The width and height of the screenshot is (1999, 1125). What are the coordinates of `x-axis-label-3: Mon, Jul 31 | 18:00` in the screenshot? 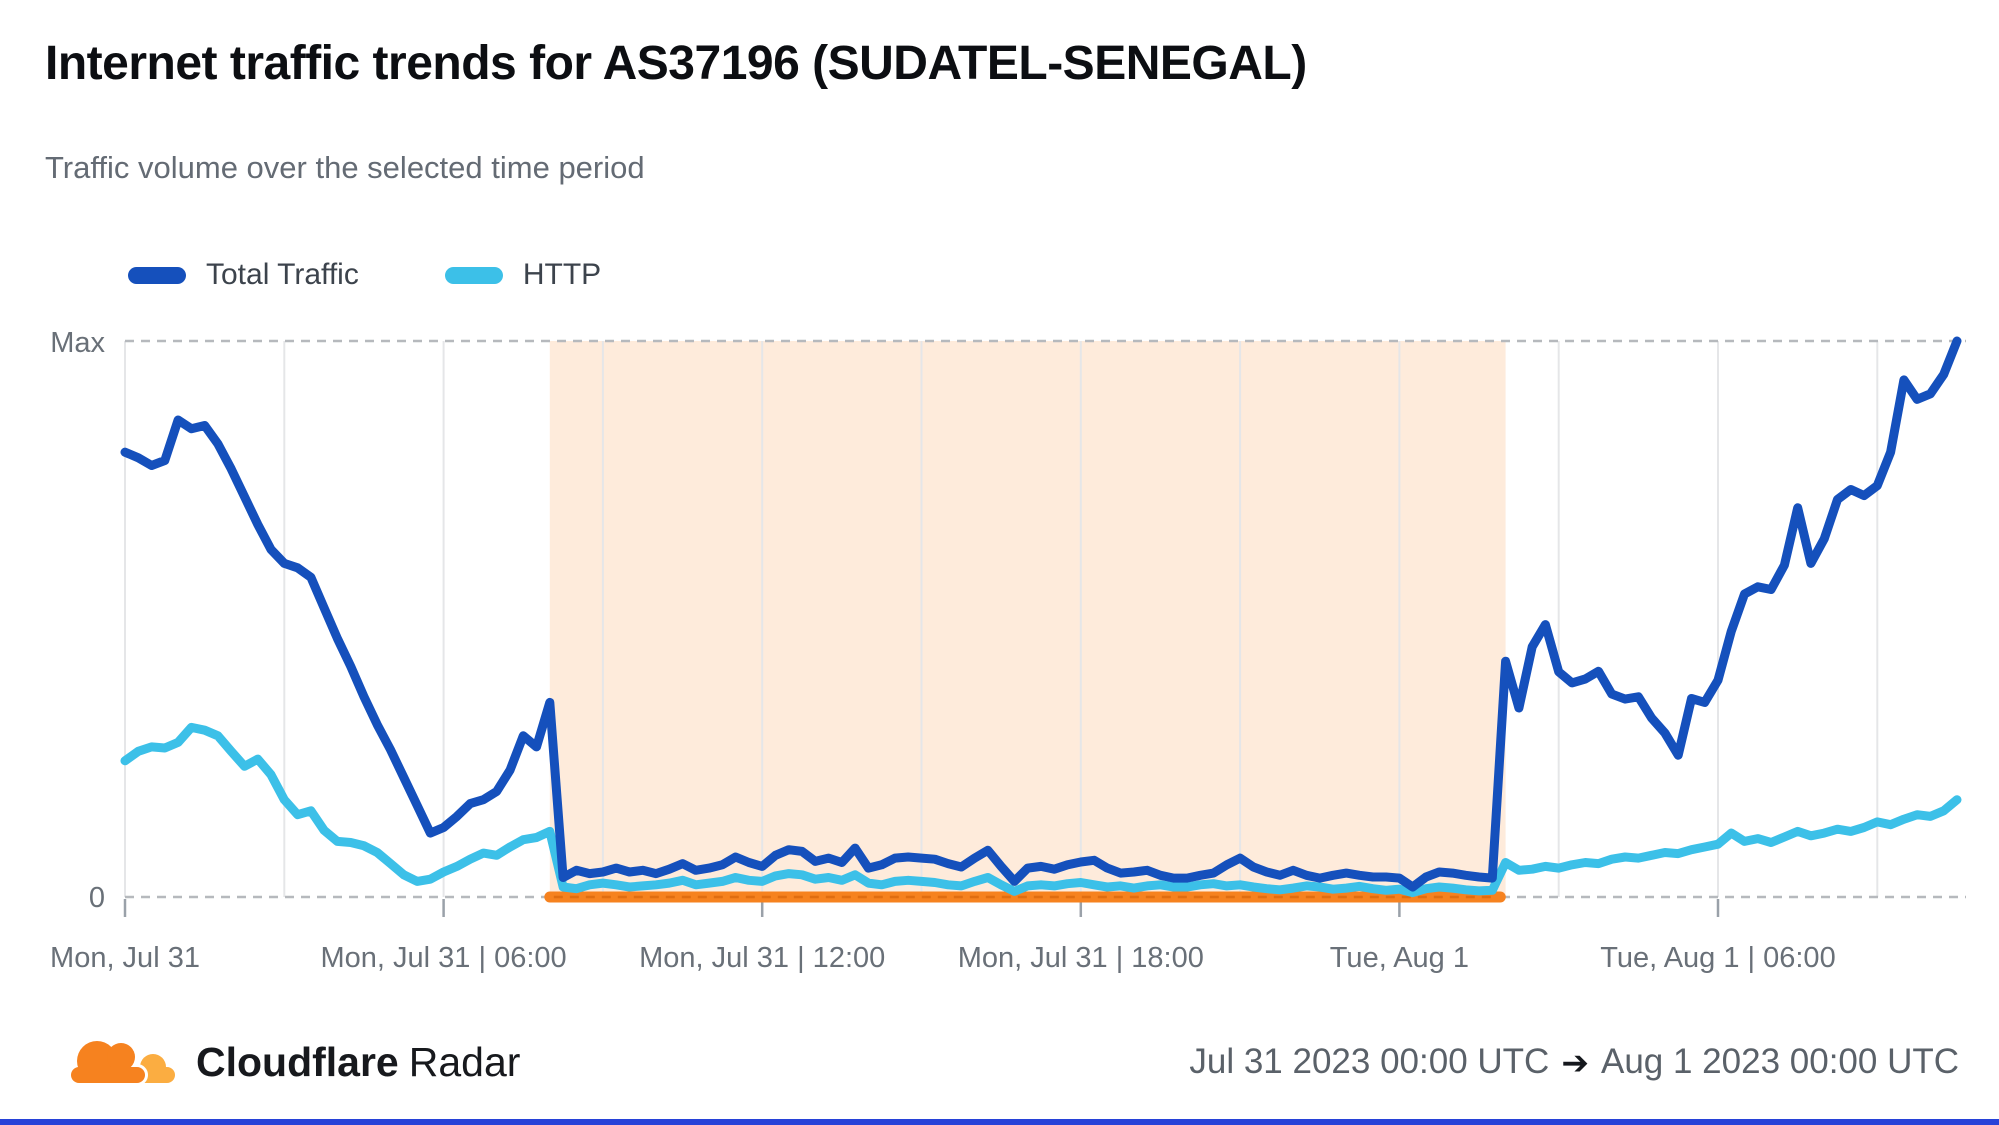 It's located at (1081, 958).